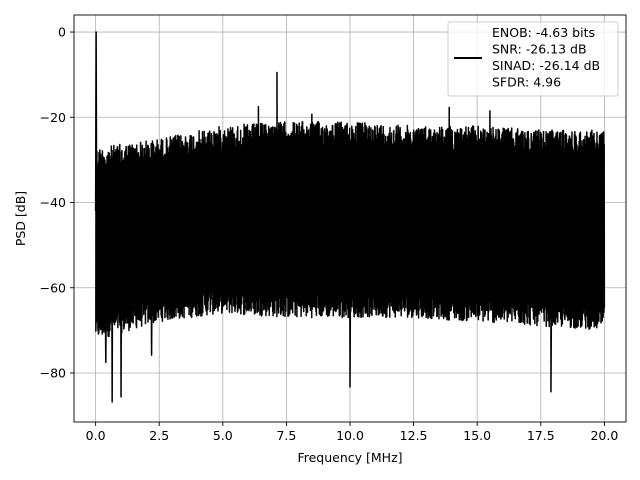 This screenshot has height=480, width=640. Describe the element at coordinates (539, 49) in the screenshot. I see `legend-entry-snr: SNR: -26.13 dB` at that location.